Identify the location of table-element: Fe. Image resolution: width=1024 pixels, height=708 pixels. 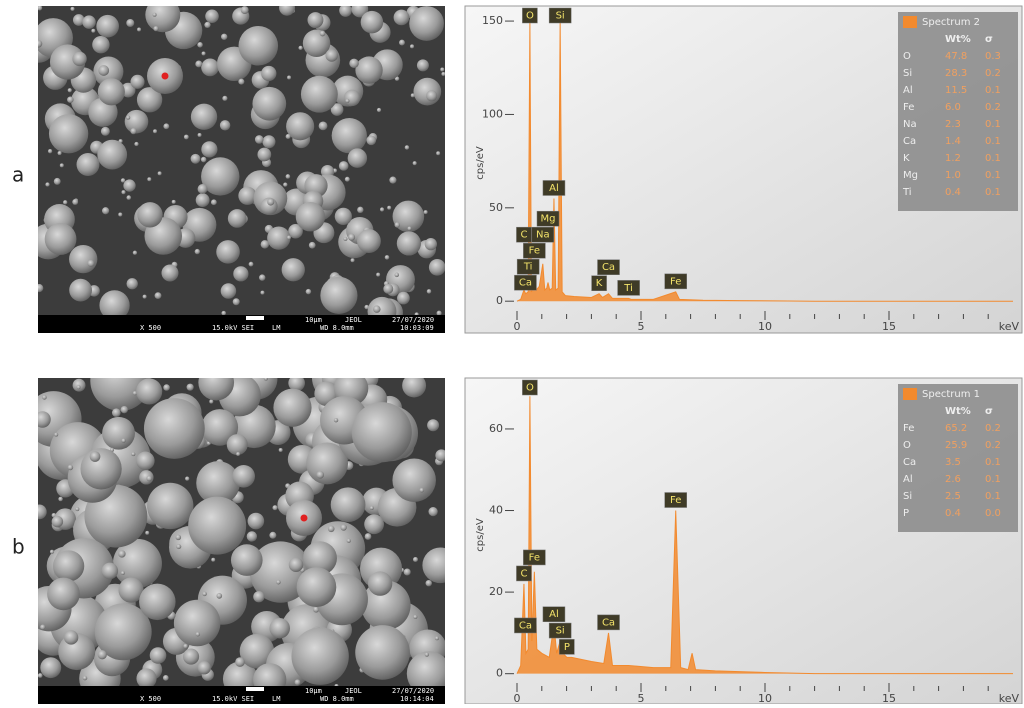
(908, 107).